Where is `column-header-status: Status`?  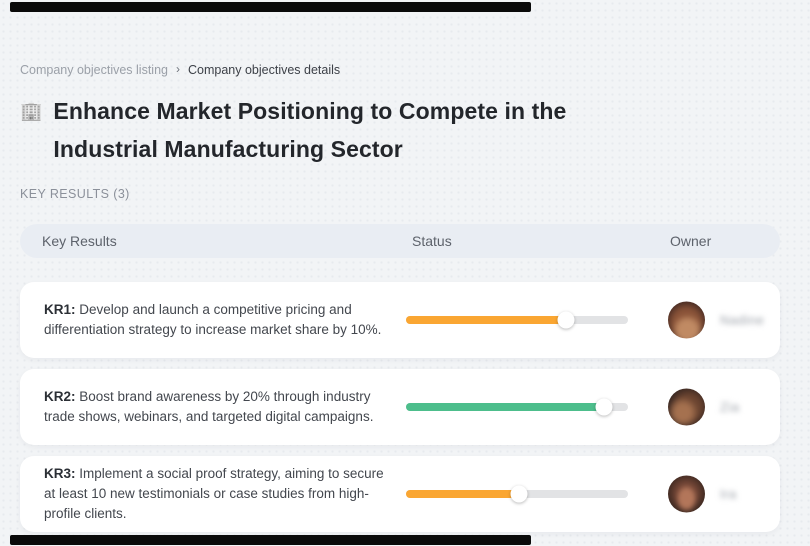 column-header-status: Status is located at coordinates (432, 241).